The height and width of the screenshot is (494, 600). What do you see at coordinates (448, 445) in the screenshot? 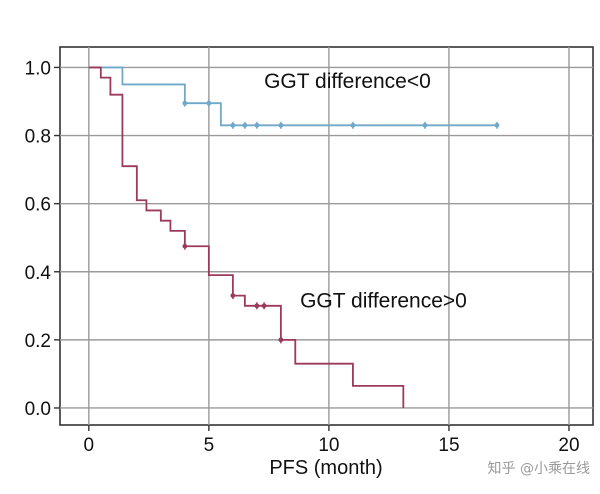
I see `x-tick-label: 15` at bounding box center [448, 445].